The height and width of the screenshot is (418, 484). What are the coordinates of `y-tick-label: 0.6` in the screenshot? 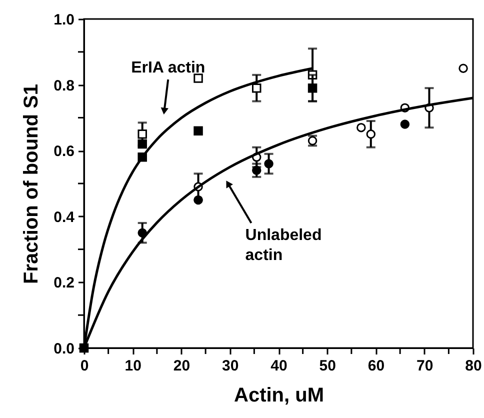 It's located at (64, 151).